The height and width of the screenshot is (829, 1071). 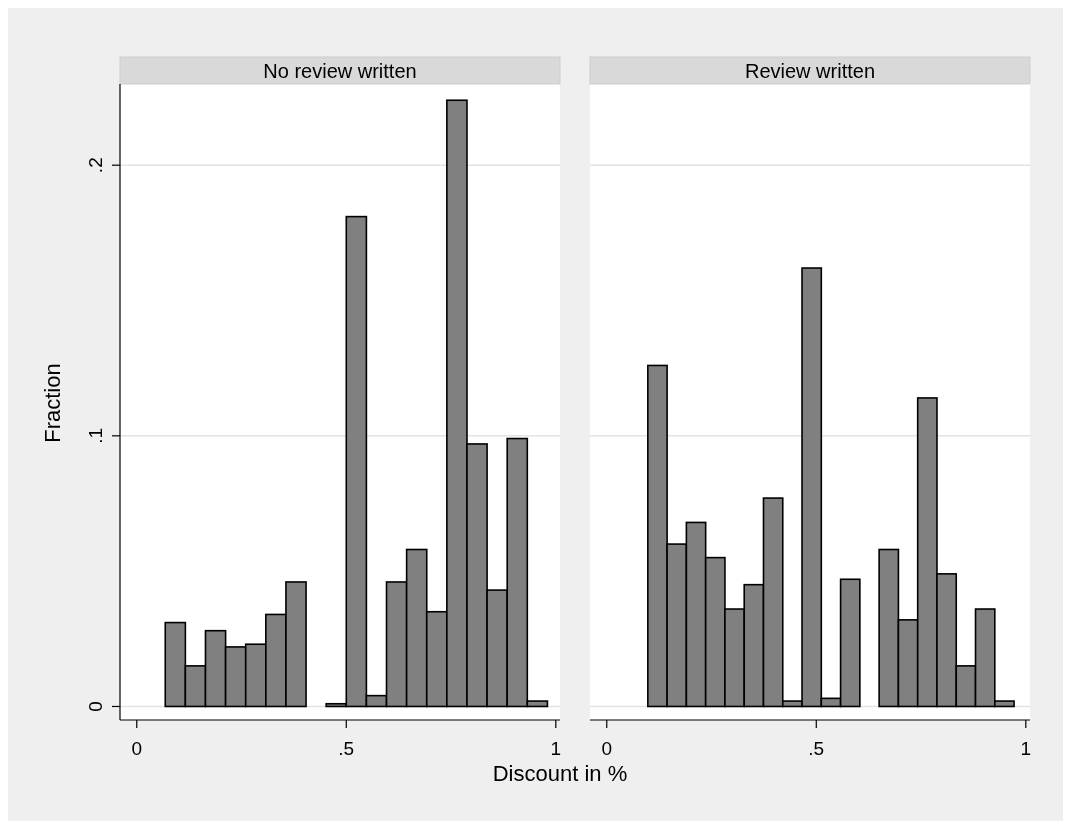 What do you see at coordinates (560, 773) in the screenshot?
I see `x-axis-title: Discount in %` at bounding box center [560, 773].